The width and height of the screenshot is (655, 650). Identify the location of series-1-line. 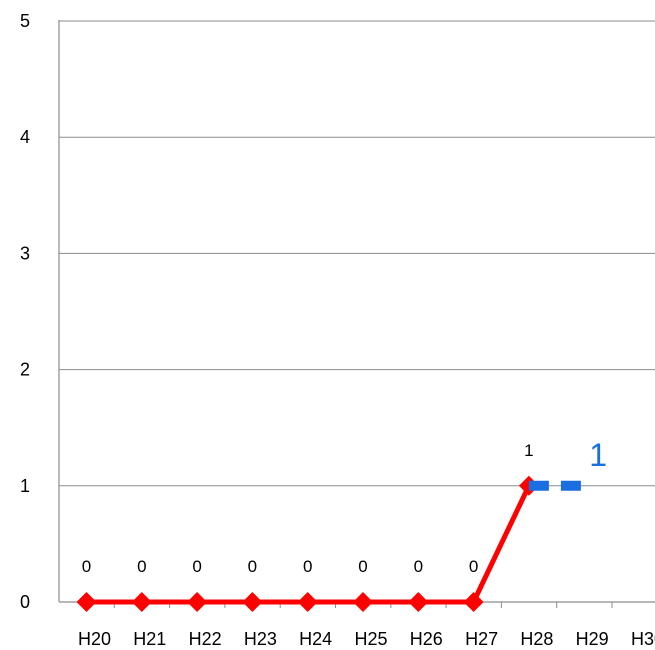
(309, 544).